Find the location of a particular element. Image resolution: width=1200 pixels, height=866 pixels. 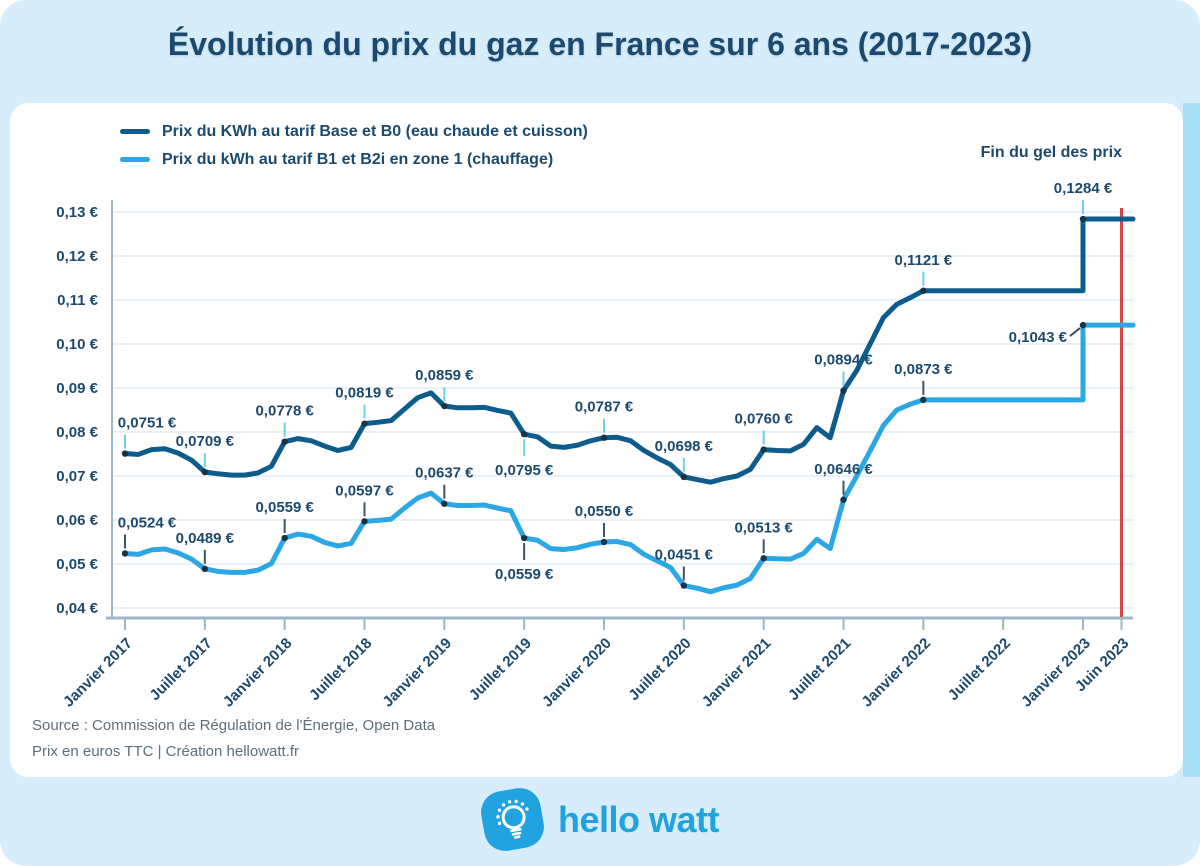

event-annotation: Fin du gel des prix is located at coordinates (1051, 152).